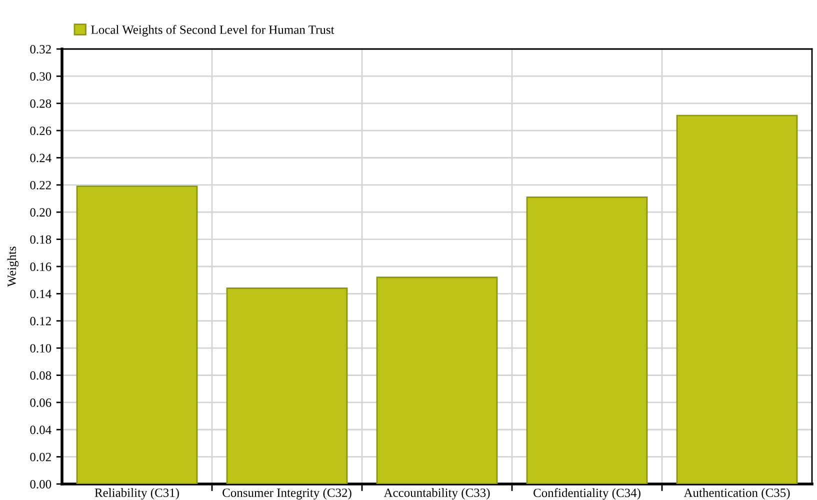 Image resolution: width=817 pixels, height=500 pixels. What do you see at coordinates (40, 49) in the screenshot?
I see `y-tick-label: 0.32` at bounding box center [40, 49].